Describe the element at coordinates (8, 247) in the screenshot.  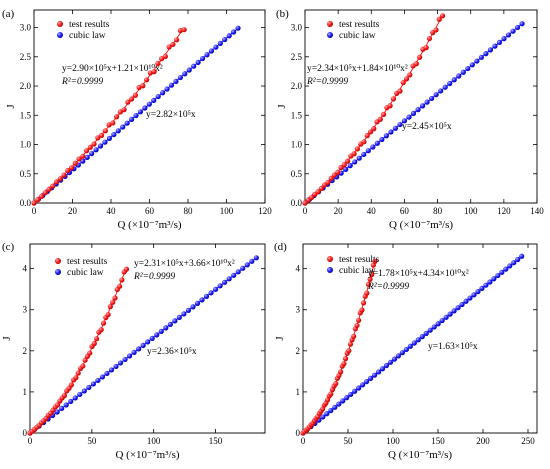
I see `panel-label: (c)` at that location.